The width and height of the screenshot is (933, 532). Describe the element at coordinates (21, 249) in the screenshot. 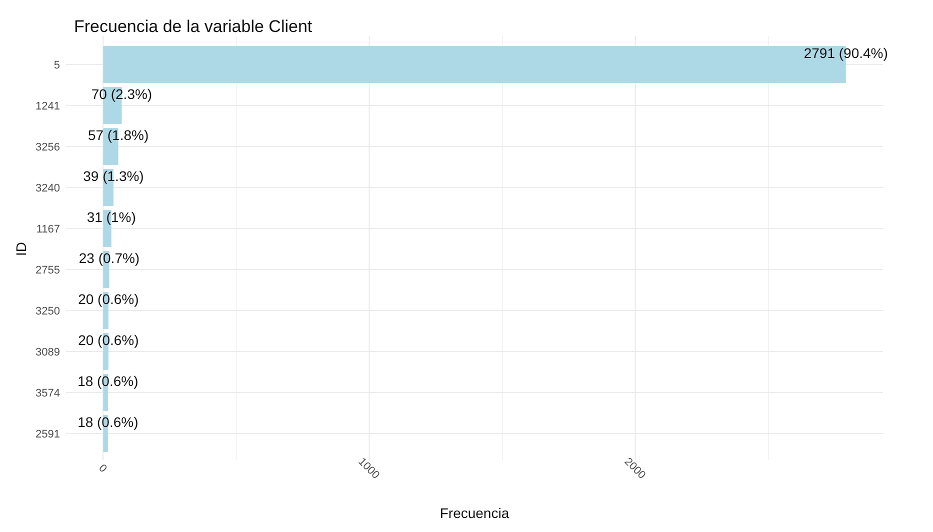

I see `y-axis-title: ID` at that location.